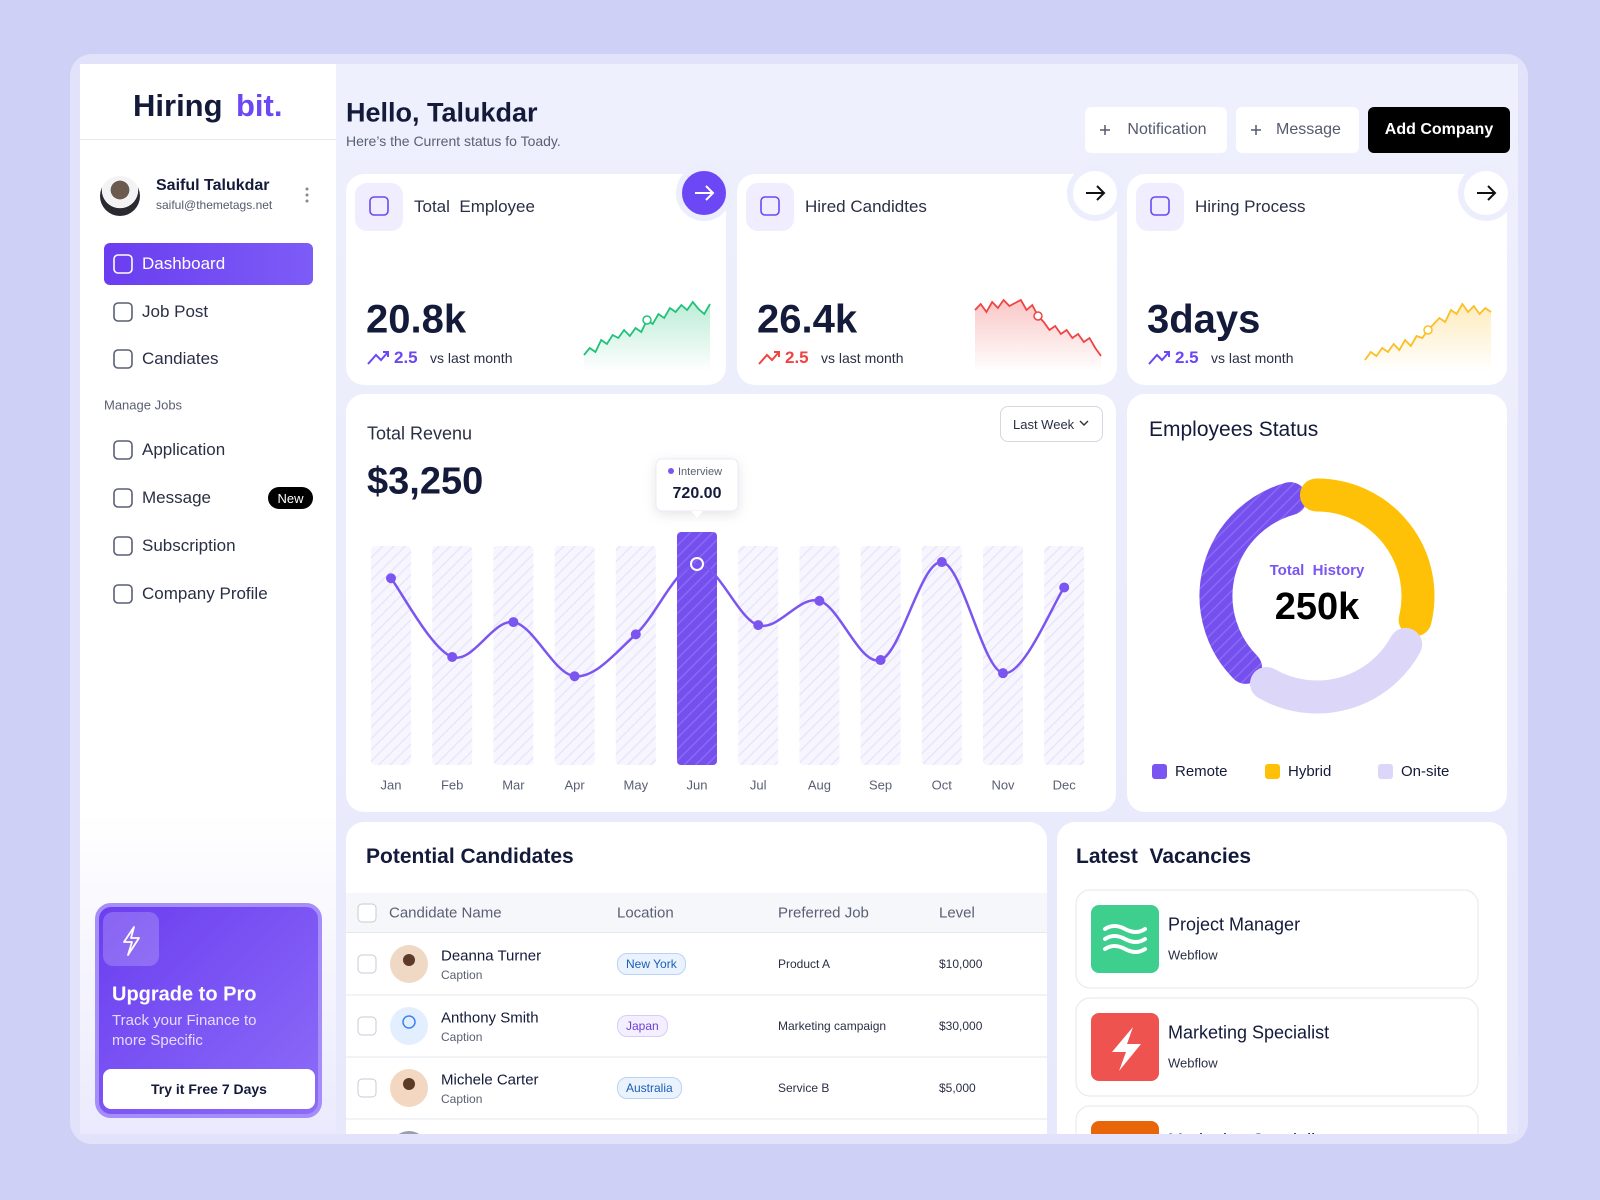 This screenshot has height=1200, width=1600. What do you see at coordinates (866, 206) in the screenshot?
I see `stat-title: Hired Candidtes` at bounding box center [866, 206].